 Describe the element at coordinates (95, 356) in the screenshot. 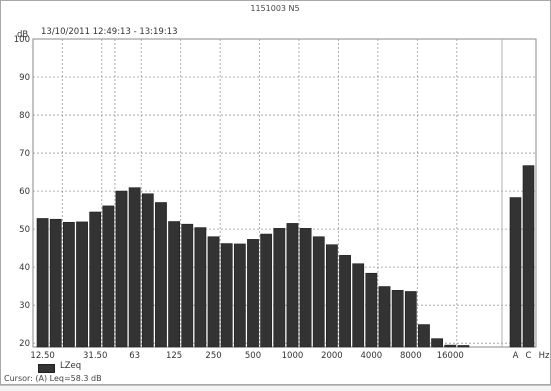

I see `x-tick-label: 31.50` at that location.